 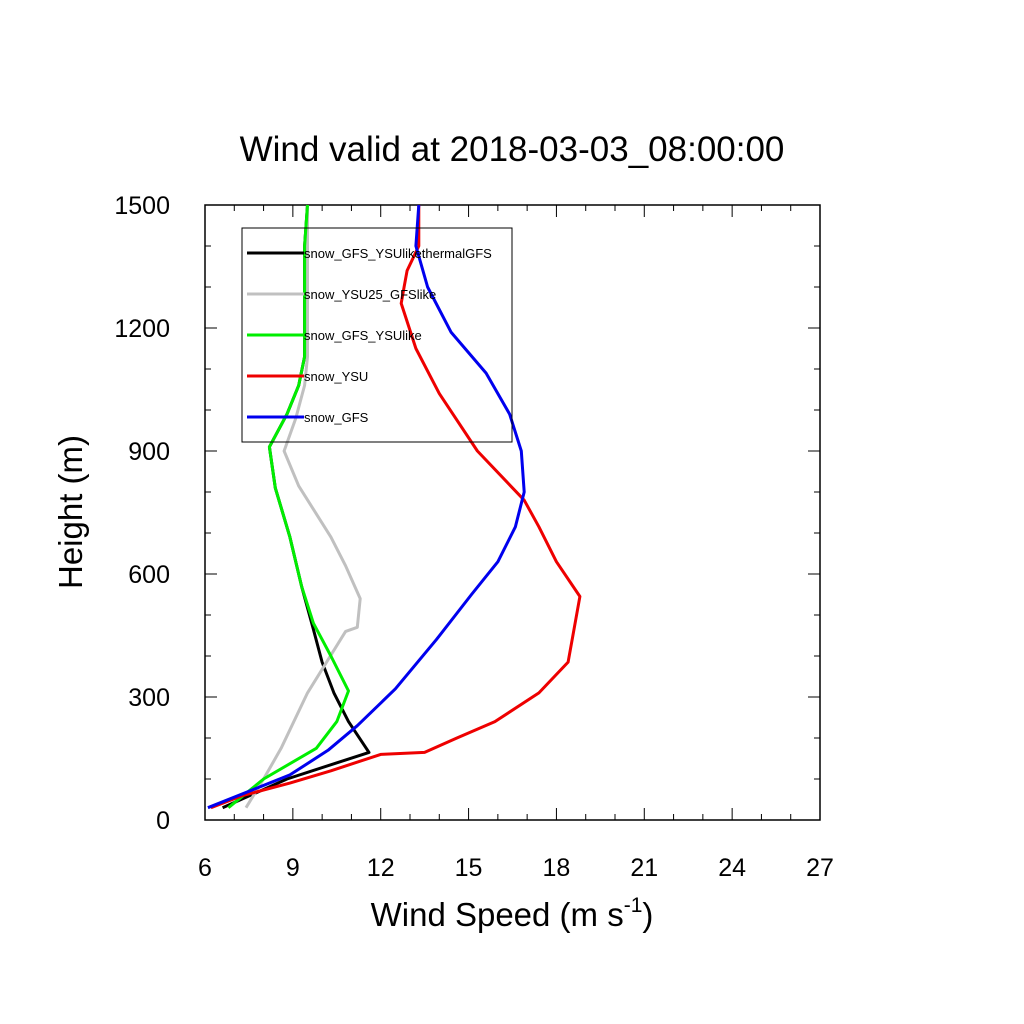 What do you see at coordinates (497, 914) in the screenshot?
I see `x-axis-label-text: Wind Speed (m s` at bounding box center [497, 914].